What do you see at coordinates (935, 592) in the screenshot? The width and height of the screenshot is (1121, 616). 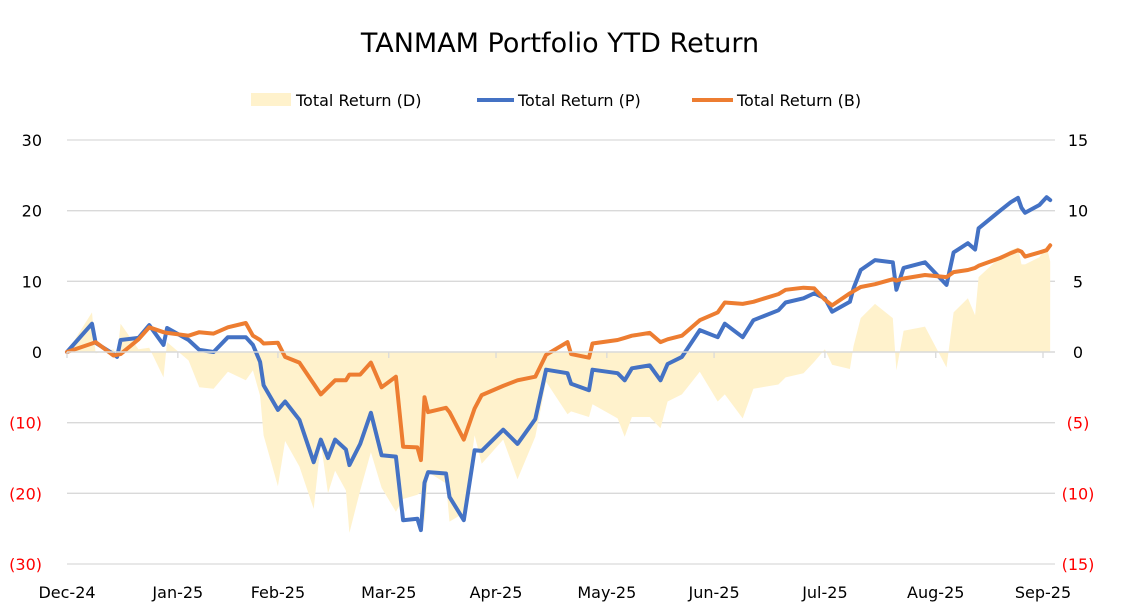 I see `x-tick-label: Aug-25` at bounding box center [935, 592].